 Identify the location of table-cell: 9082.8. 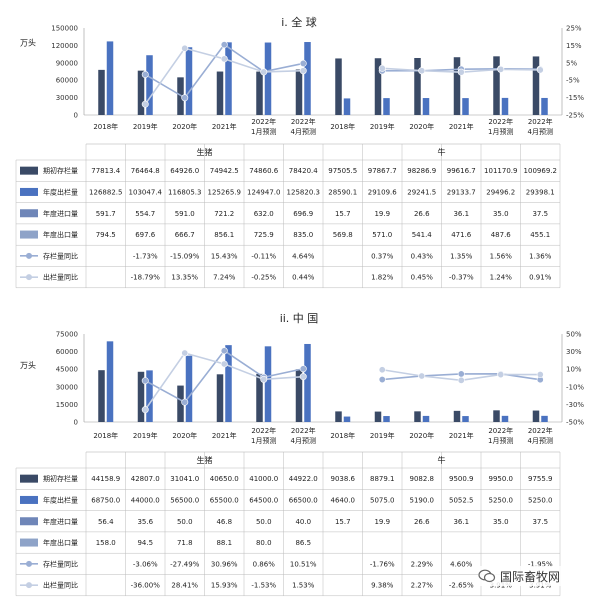
(422, 479).